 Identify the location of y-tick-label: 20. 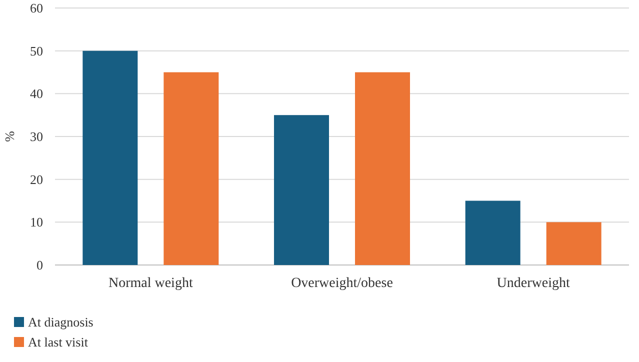
(36, 179).